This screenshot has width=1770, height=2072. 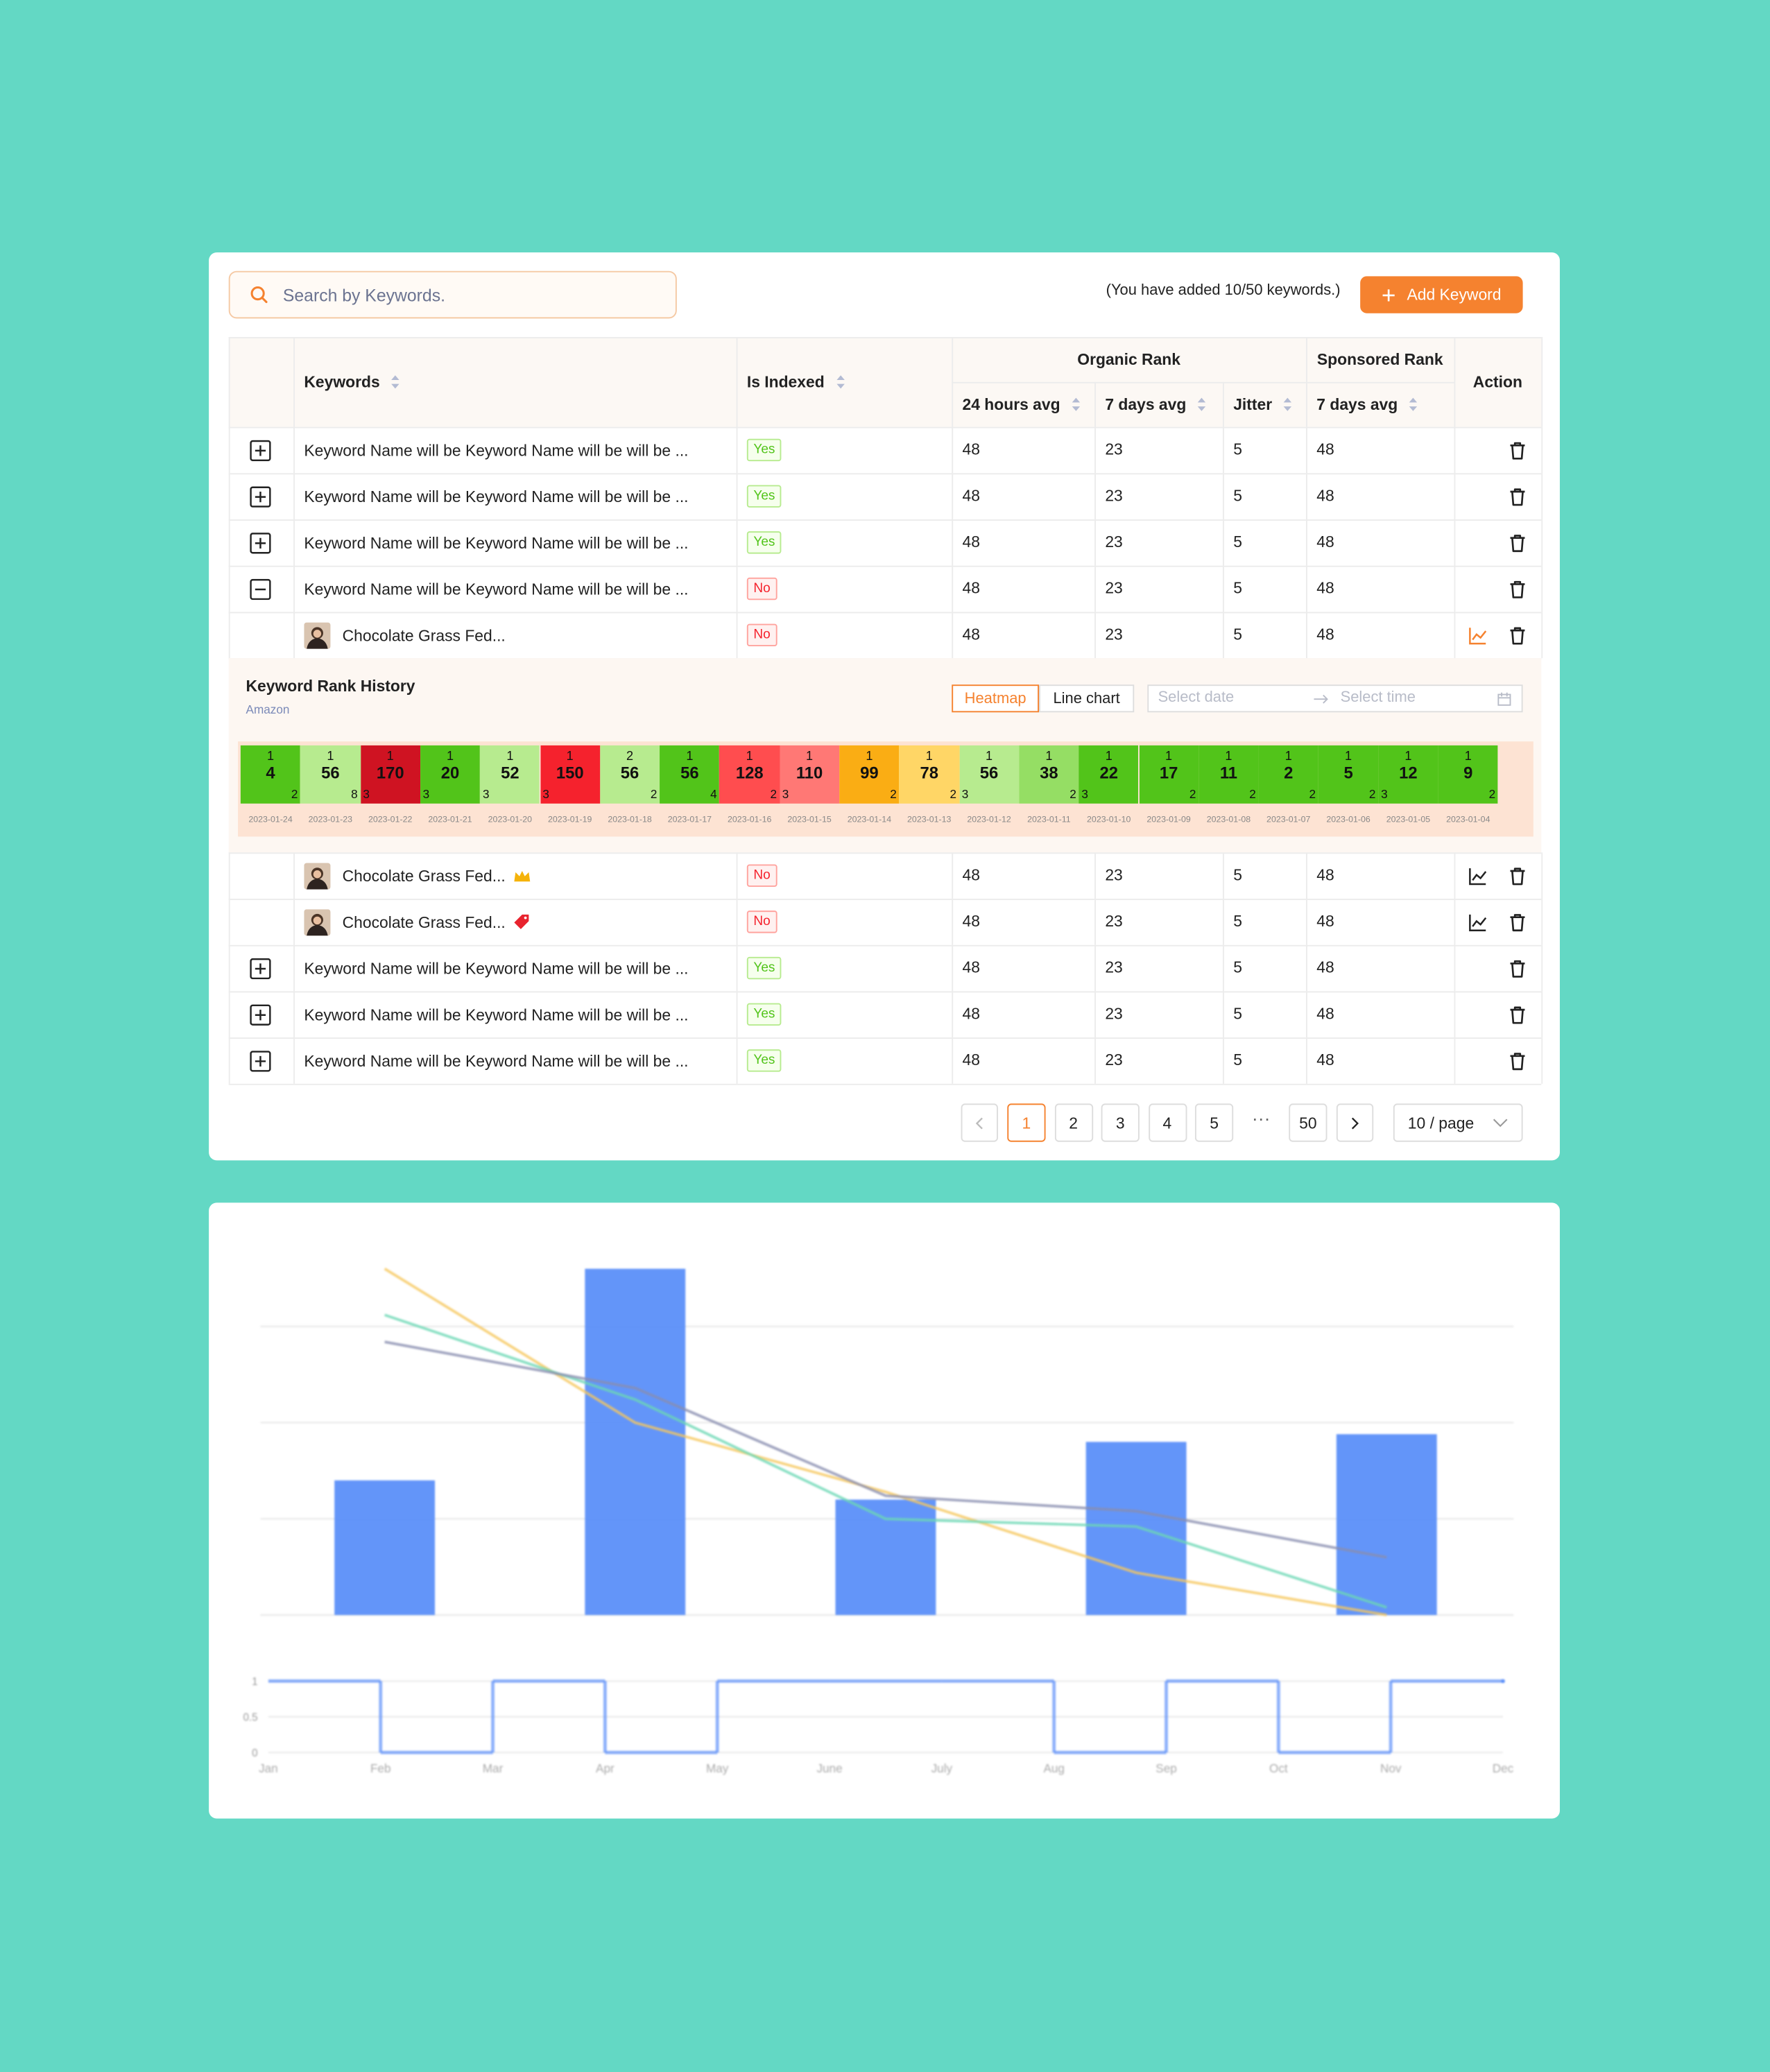 I want to click on cell-date: 2023-01-23, so click(x=330, y=820).